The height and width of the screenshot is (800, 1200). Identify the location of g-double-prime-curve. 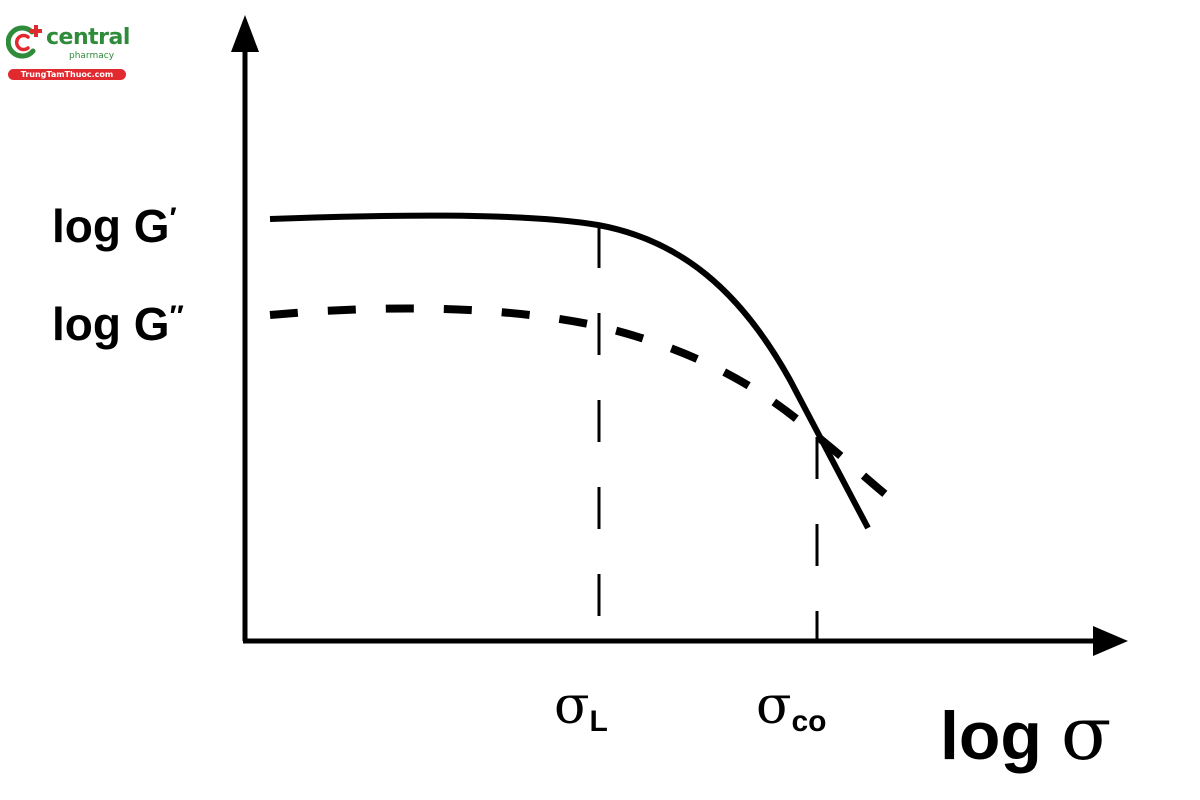
(581, 403).